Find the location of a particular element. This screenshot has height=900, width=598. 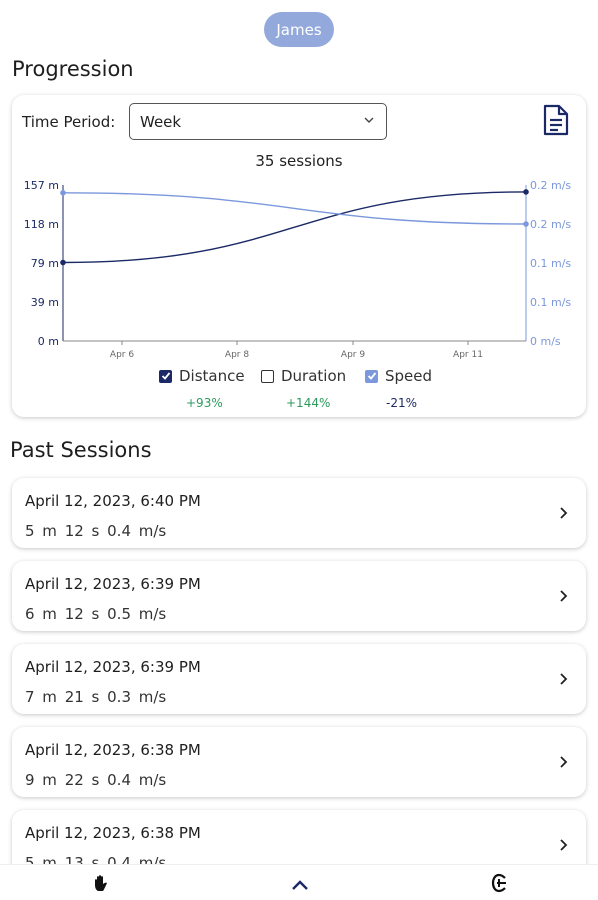

time-period-select: Week is located at coordinates (258, 121).